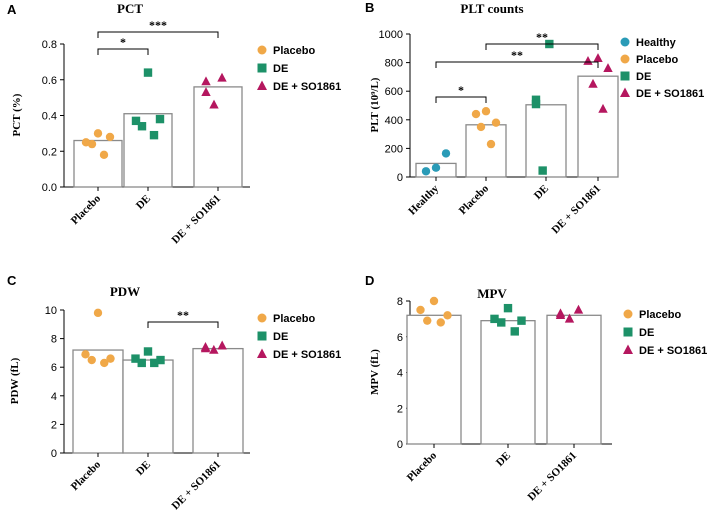 The height and width of the screenshot is (514, 709). Describe the element at coordinates (394, 149) in the screenshot. I see `y-tick-label: 200` at that location.